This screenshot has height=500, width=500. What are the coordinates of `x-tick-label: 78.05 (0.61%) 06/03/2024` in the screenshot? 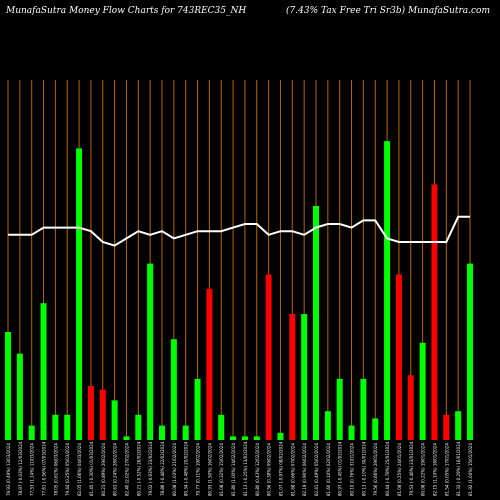 It's located at (55, 469).